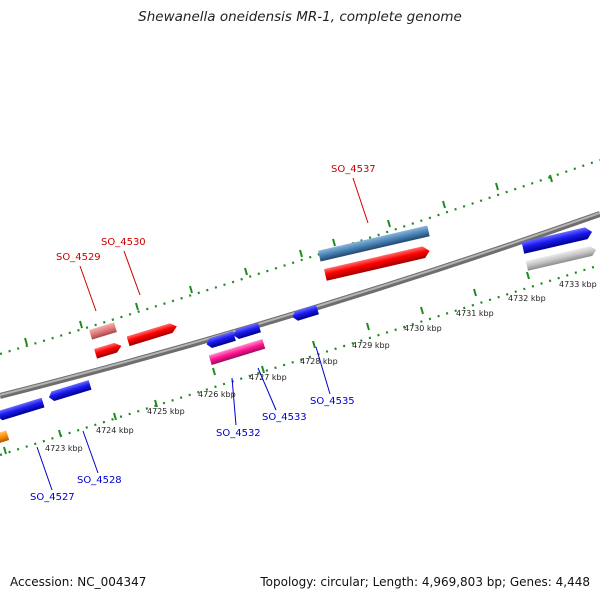 This screenshot has width=600, height=600. I want to click on gene-block-blue-mid1, so click(220, 340).